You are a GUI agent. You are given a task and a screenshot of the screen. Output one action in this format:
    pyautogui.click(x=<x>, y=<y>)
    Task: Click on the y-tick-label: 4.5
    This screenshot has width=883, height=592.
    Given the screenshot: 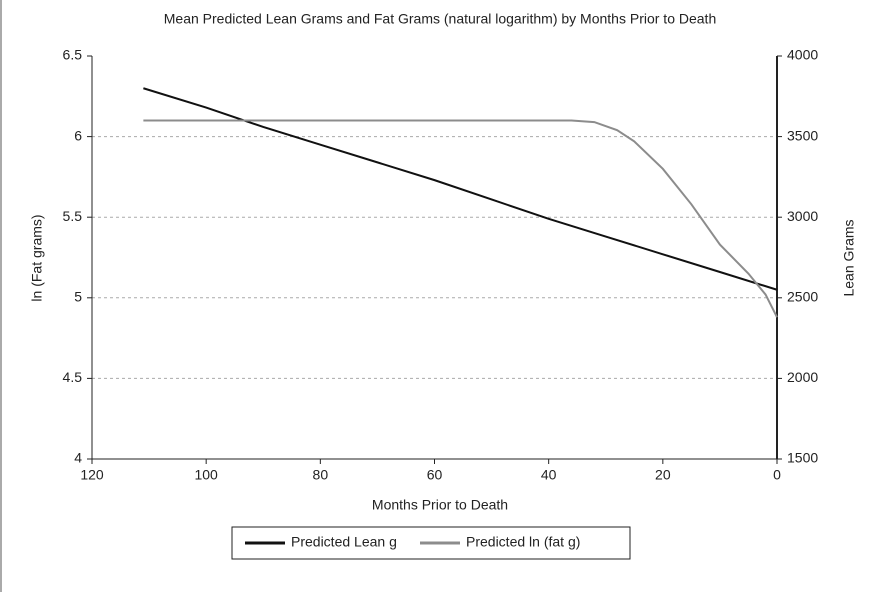 What is the action you would take?
    pyautogui.click(x=73, y=377)
    